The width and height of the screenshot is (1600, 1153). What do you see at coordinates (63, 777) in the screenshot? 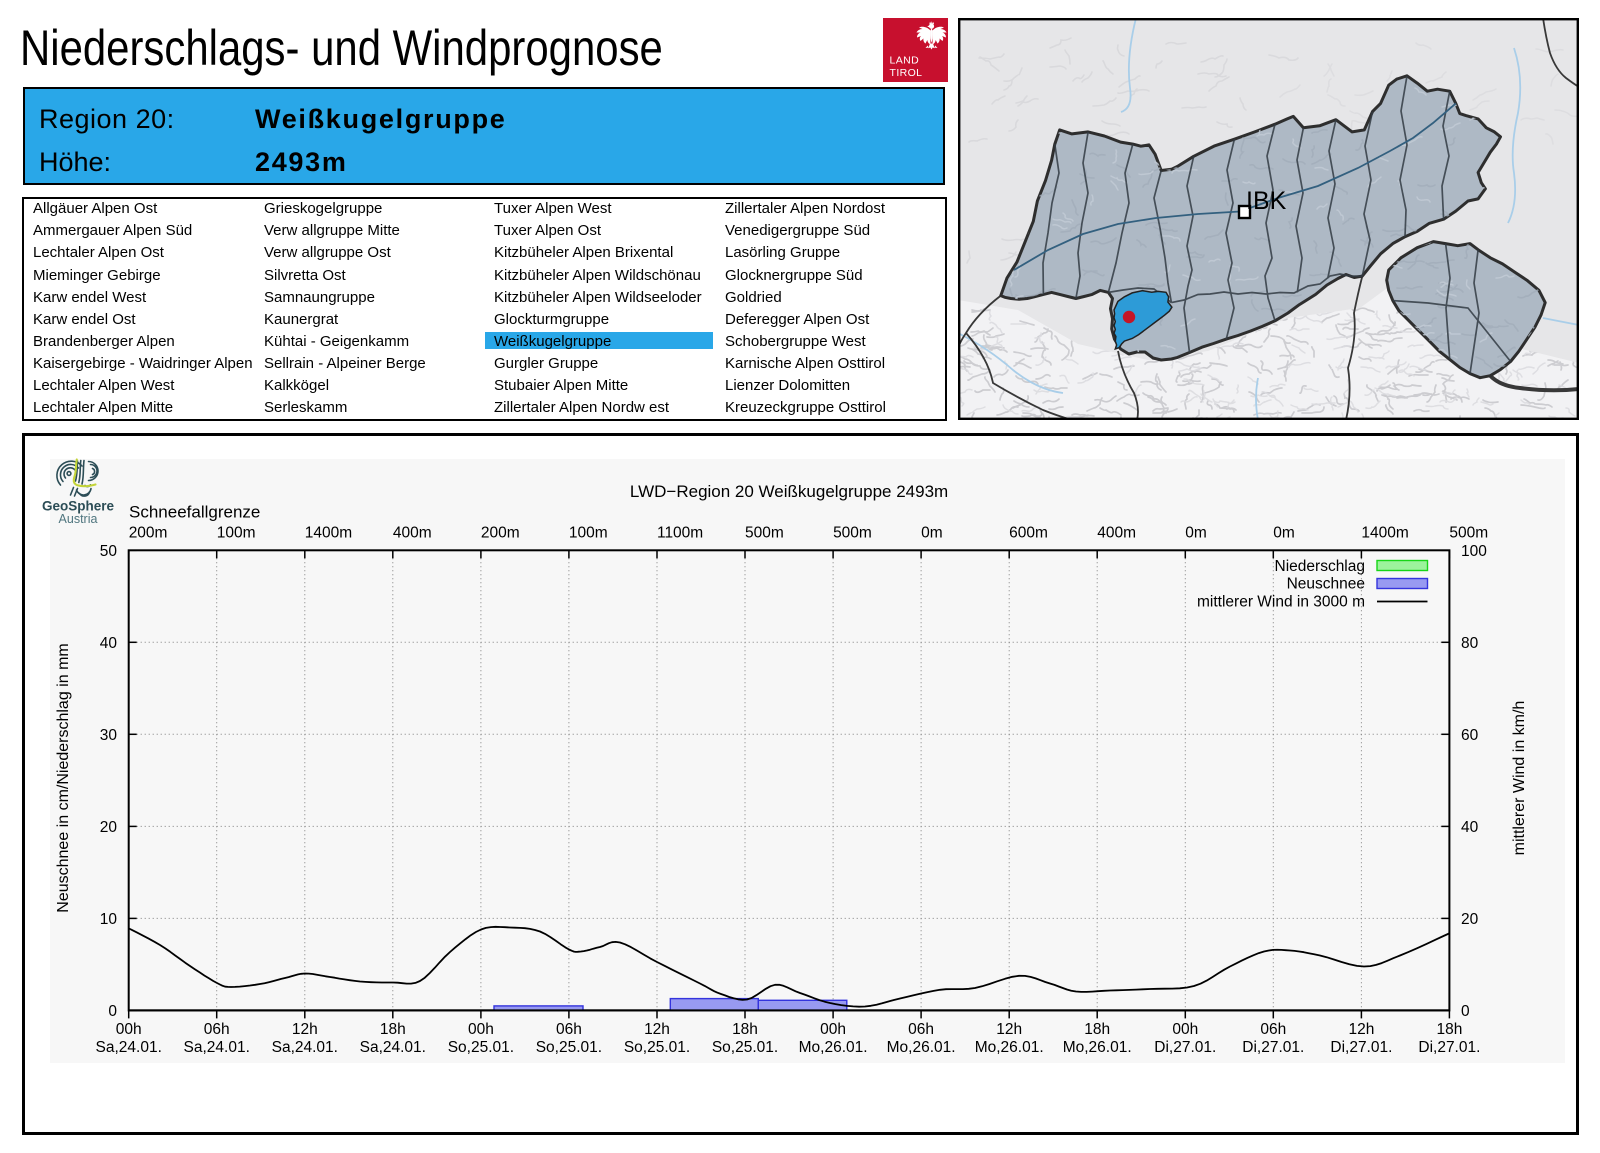
I see `svg-text:Neuschnee in cm/Niederschlag i: Neuschnee in cm/Niederschlag in mm` at bounding box center [63, 777].